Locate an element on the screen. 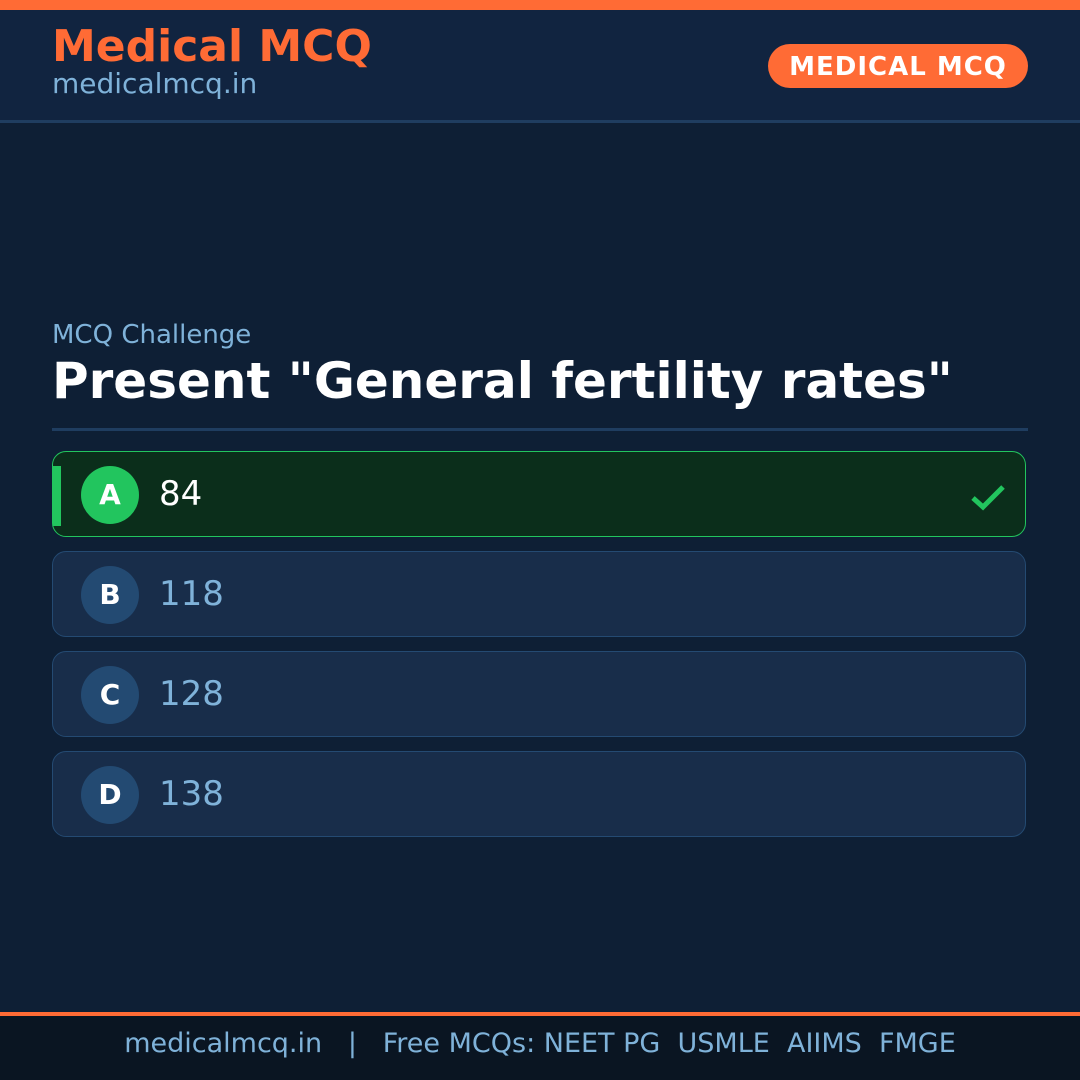  brand-title: Medical MCQ is located at coordinates (212, 46).